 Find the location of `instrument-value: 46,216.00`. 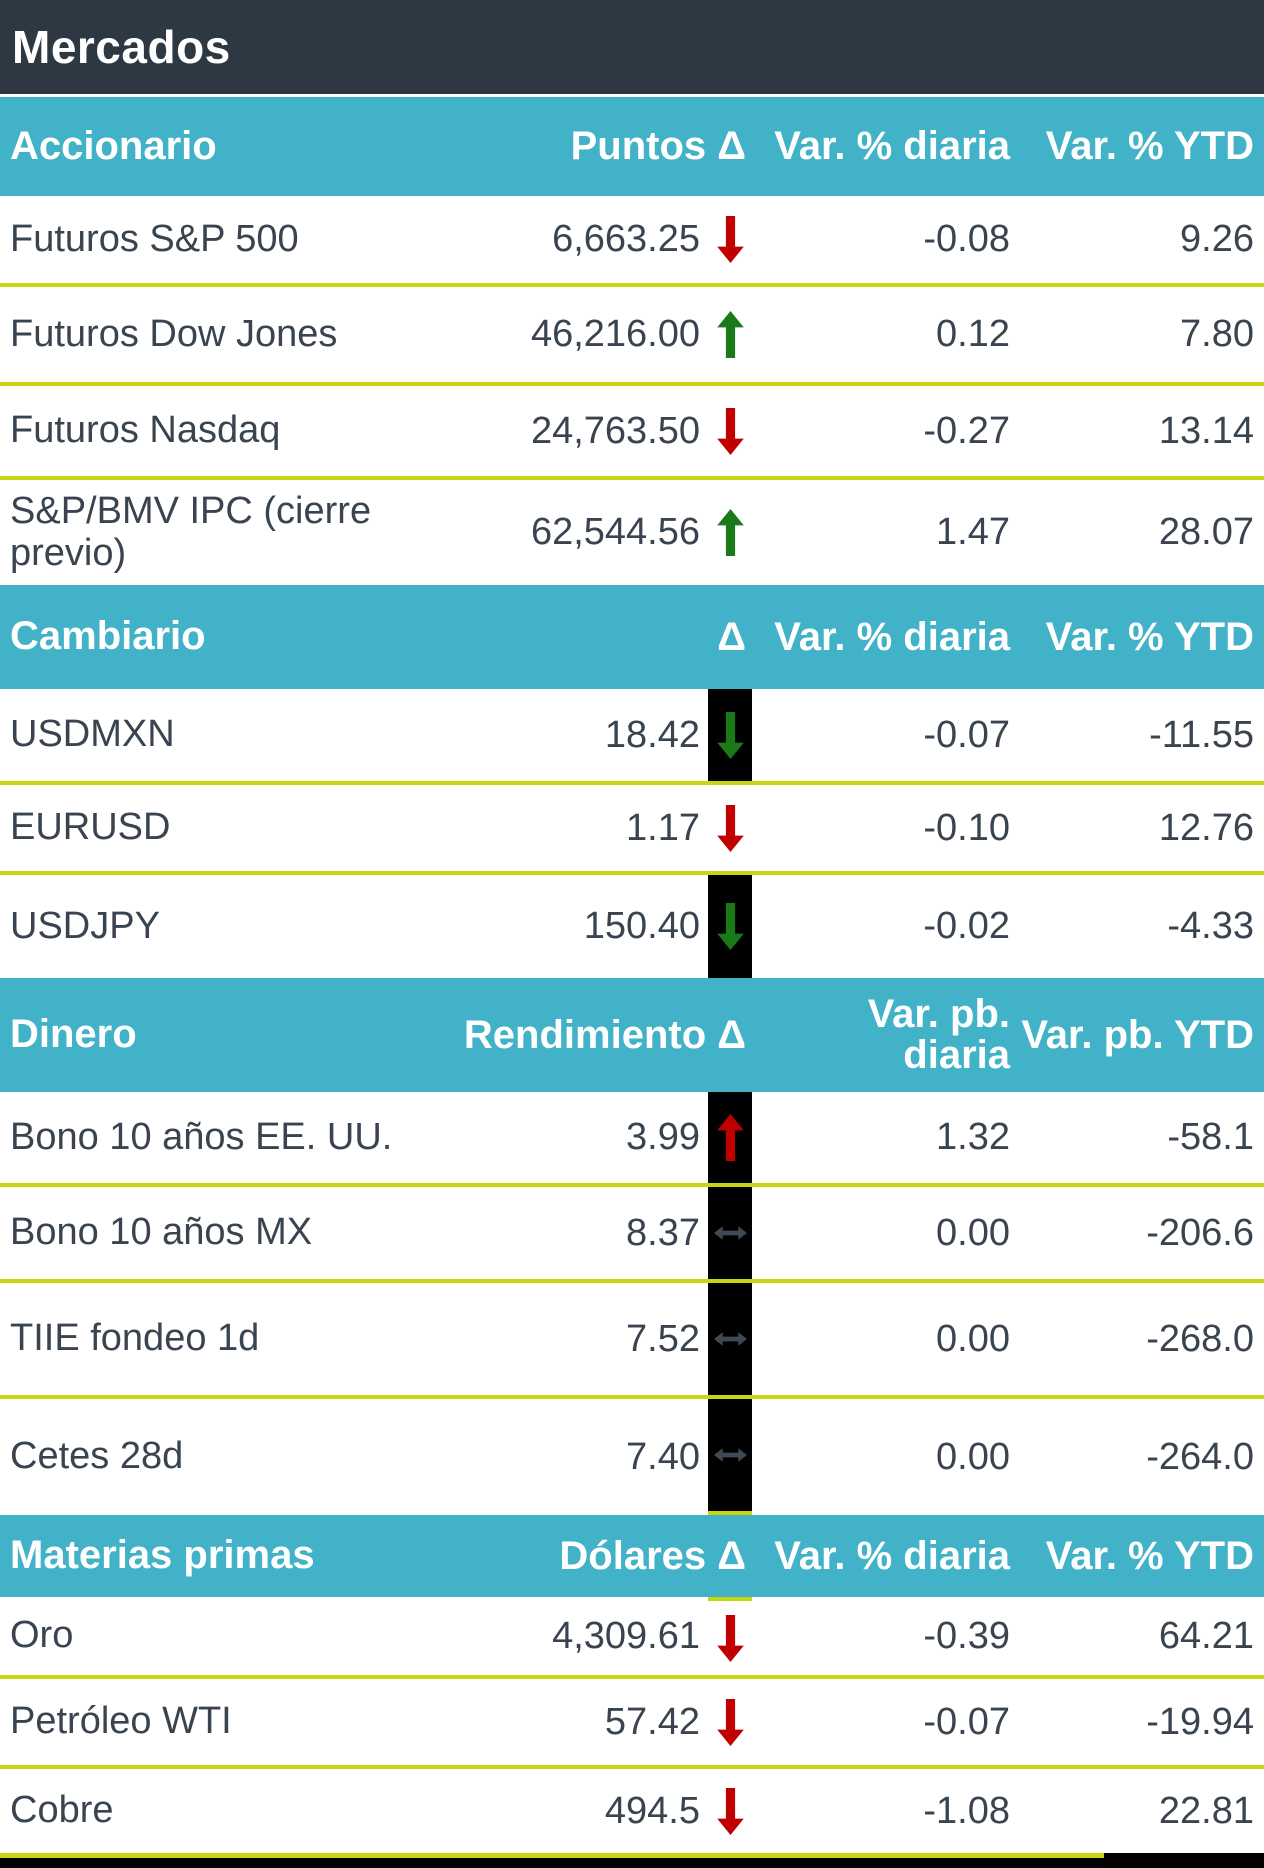

instrument-value: 46,216.00 is located at coordinates (615, 334).